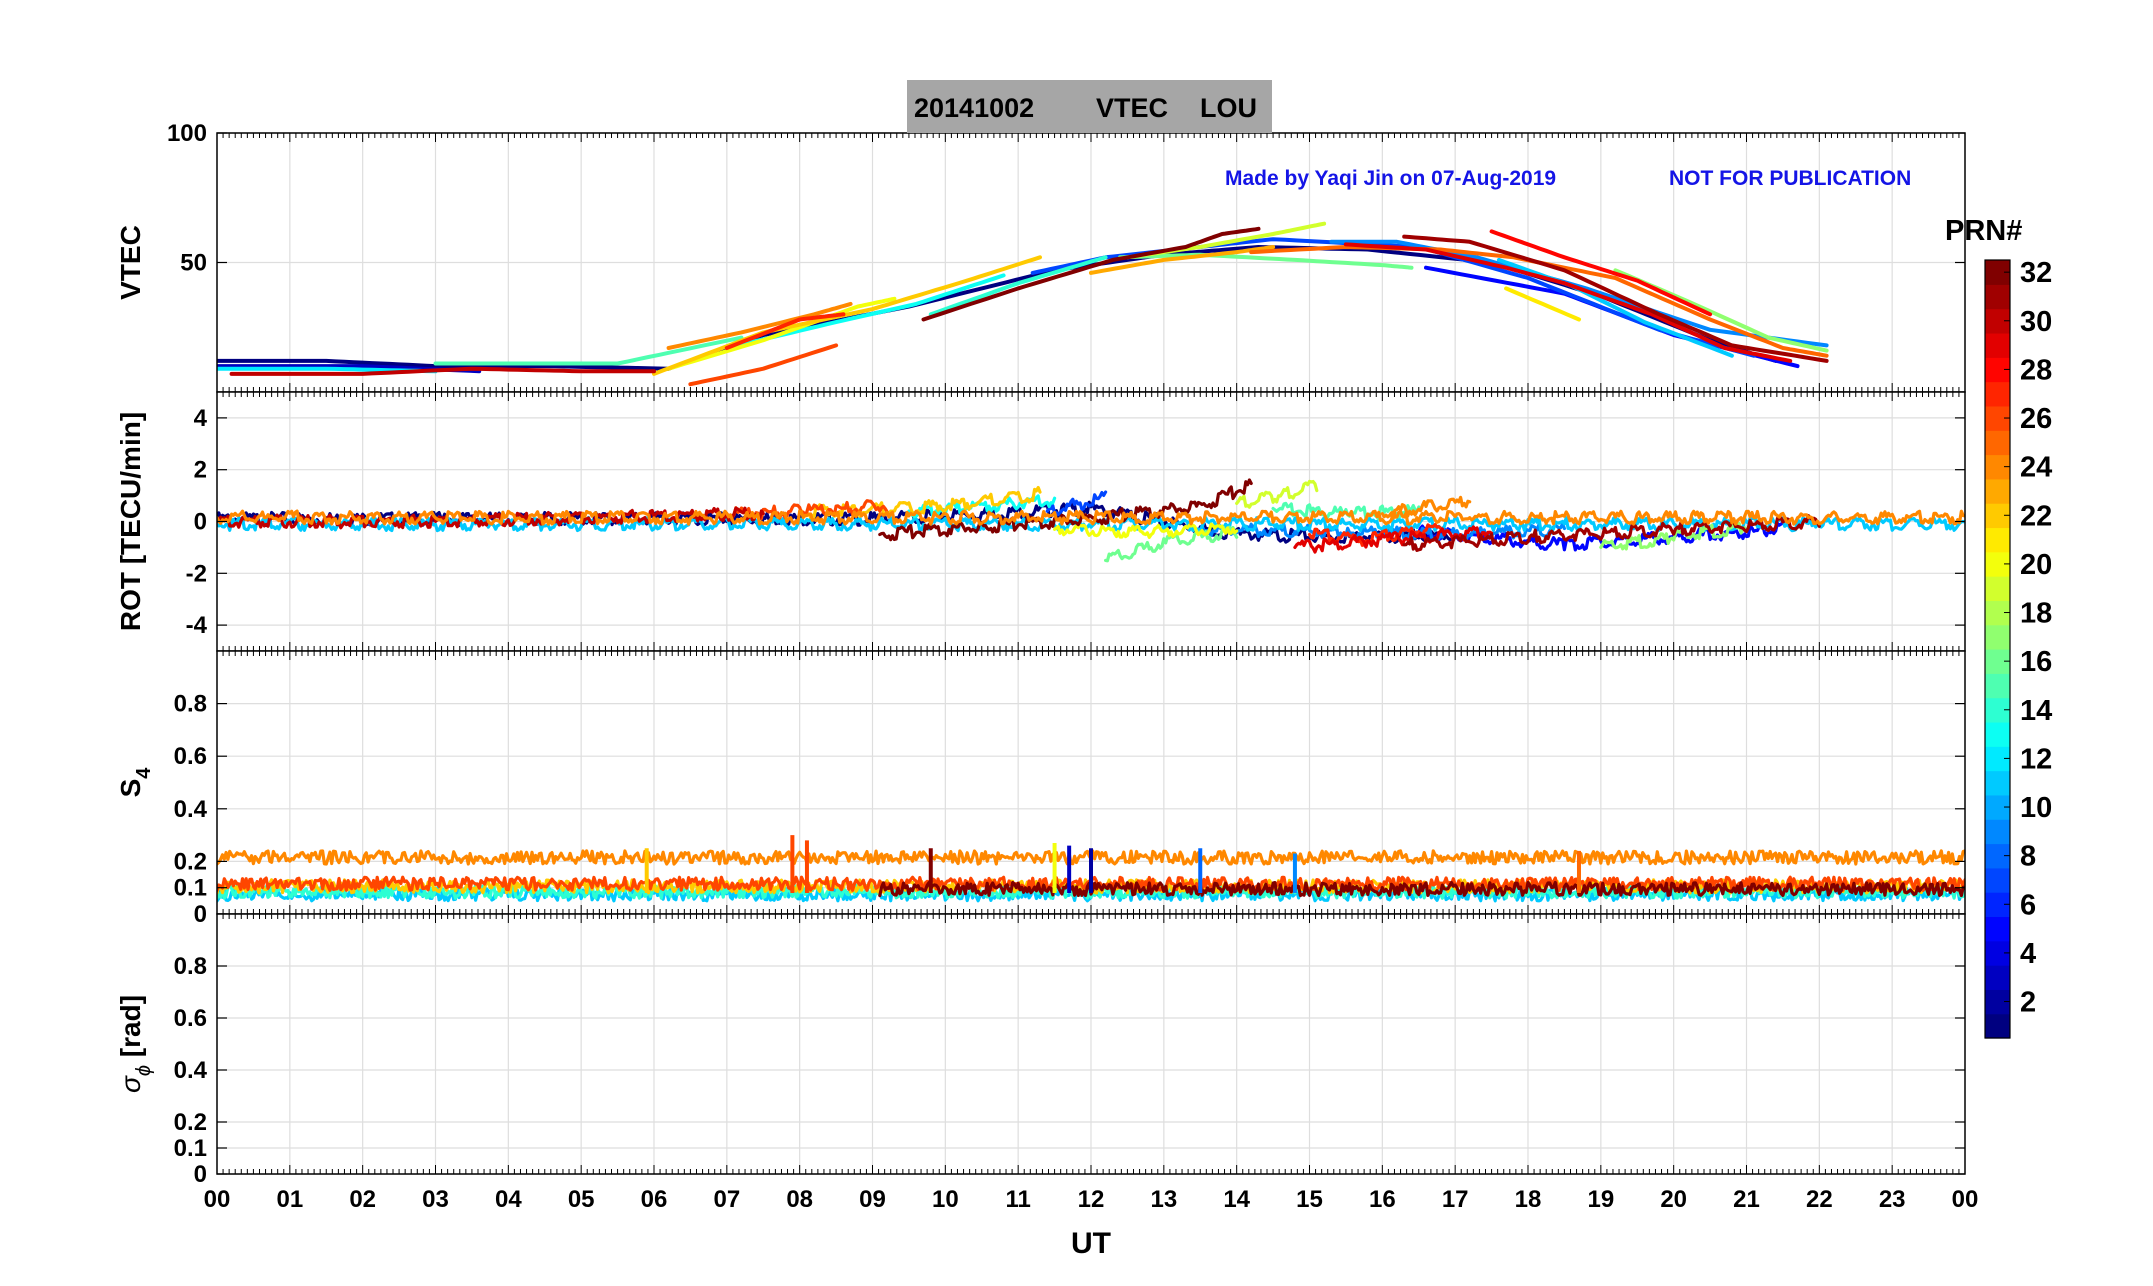 Image resolution: width=2153 pixels, height=1286 pixels. Describe the element at coordinates (1228, 108) in the screenshot. I see `title-station: LOU` at that location.